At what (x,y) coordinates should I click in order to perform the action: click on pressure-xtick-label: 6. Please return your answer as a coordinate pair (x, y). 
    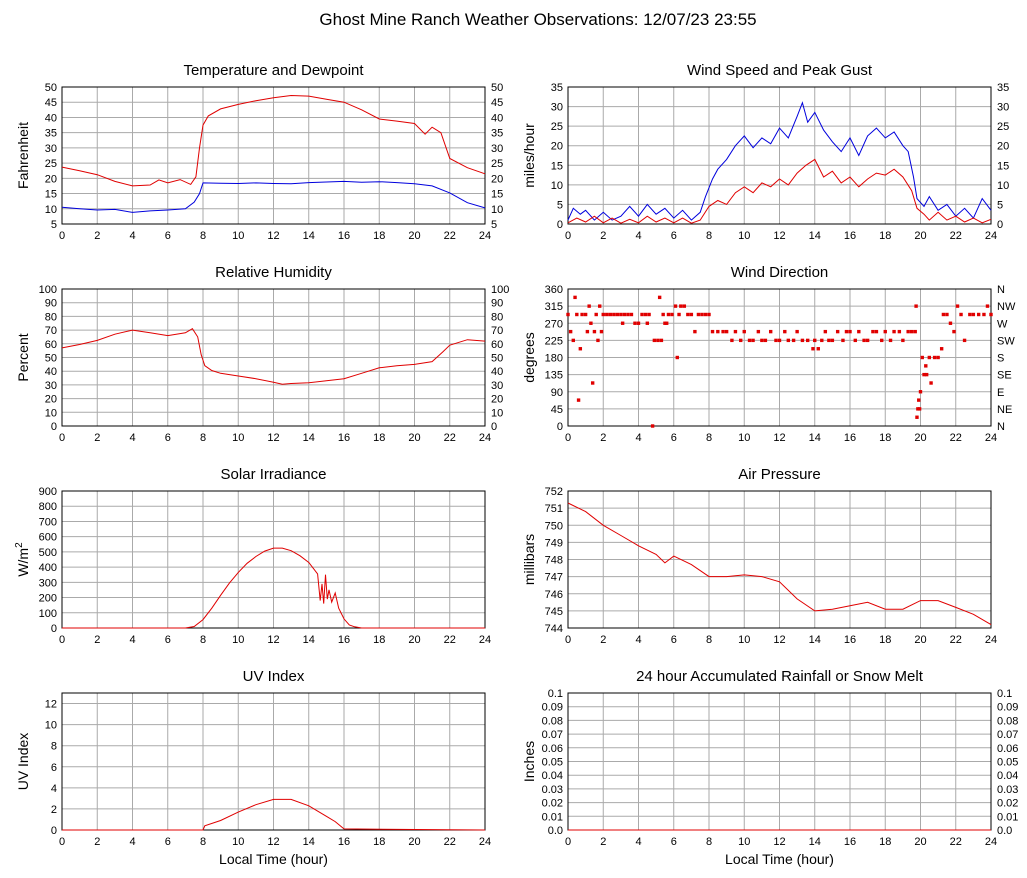
    Looking at the image, I should click on (674, 640).